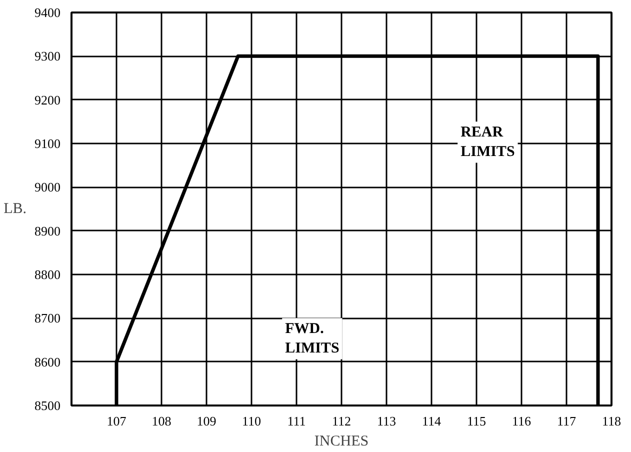 The height and width of the screenshot is (452, 631). I want to click on annotation: REAR LIMITS, so click(487, 142).